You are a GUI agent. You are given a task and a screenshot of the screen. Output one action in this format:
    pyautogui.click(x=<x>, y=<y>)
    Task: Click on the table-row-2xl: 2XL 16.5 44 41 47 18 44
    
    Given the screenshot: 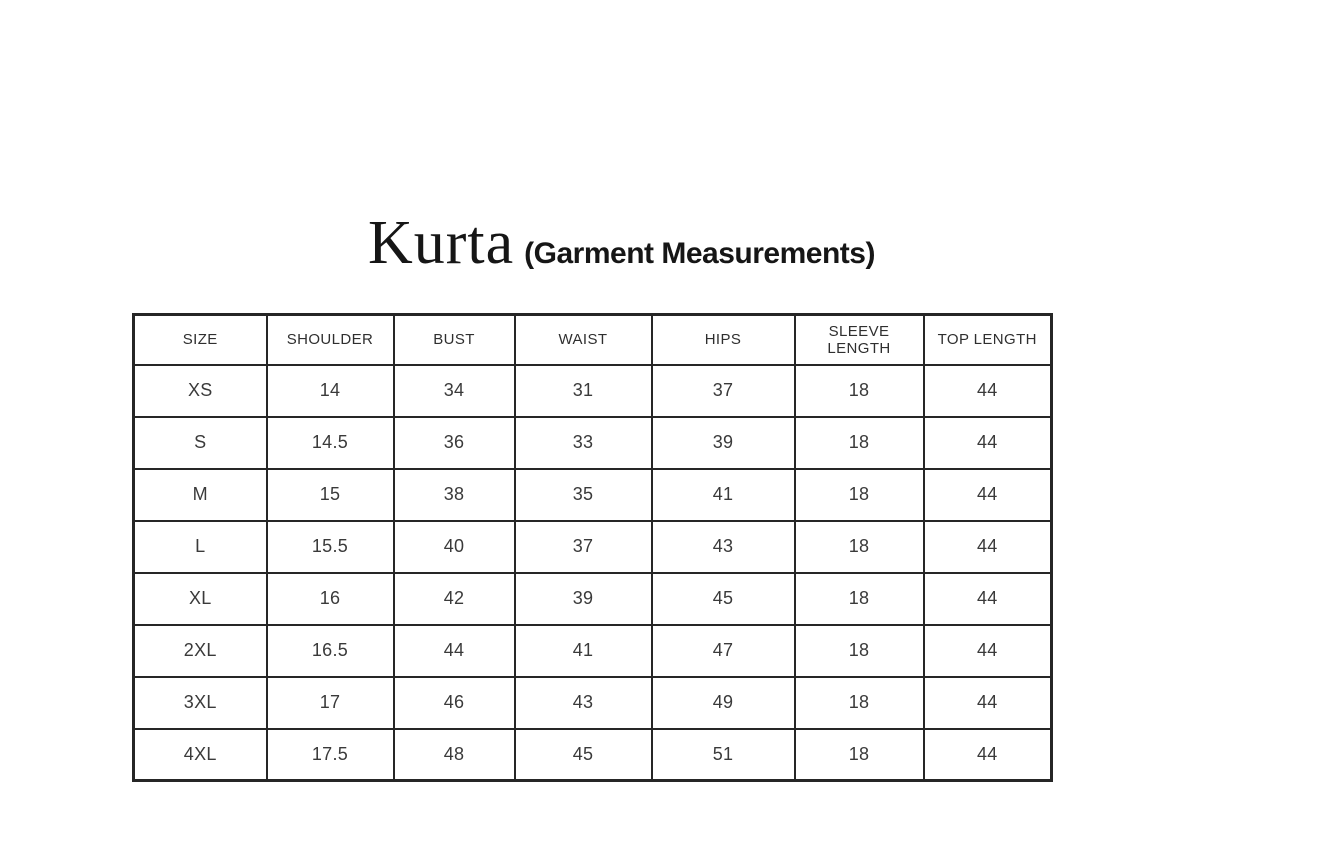 What is the action you would take?
    pyautogui.click(x=592, y=650)
    